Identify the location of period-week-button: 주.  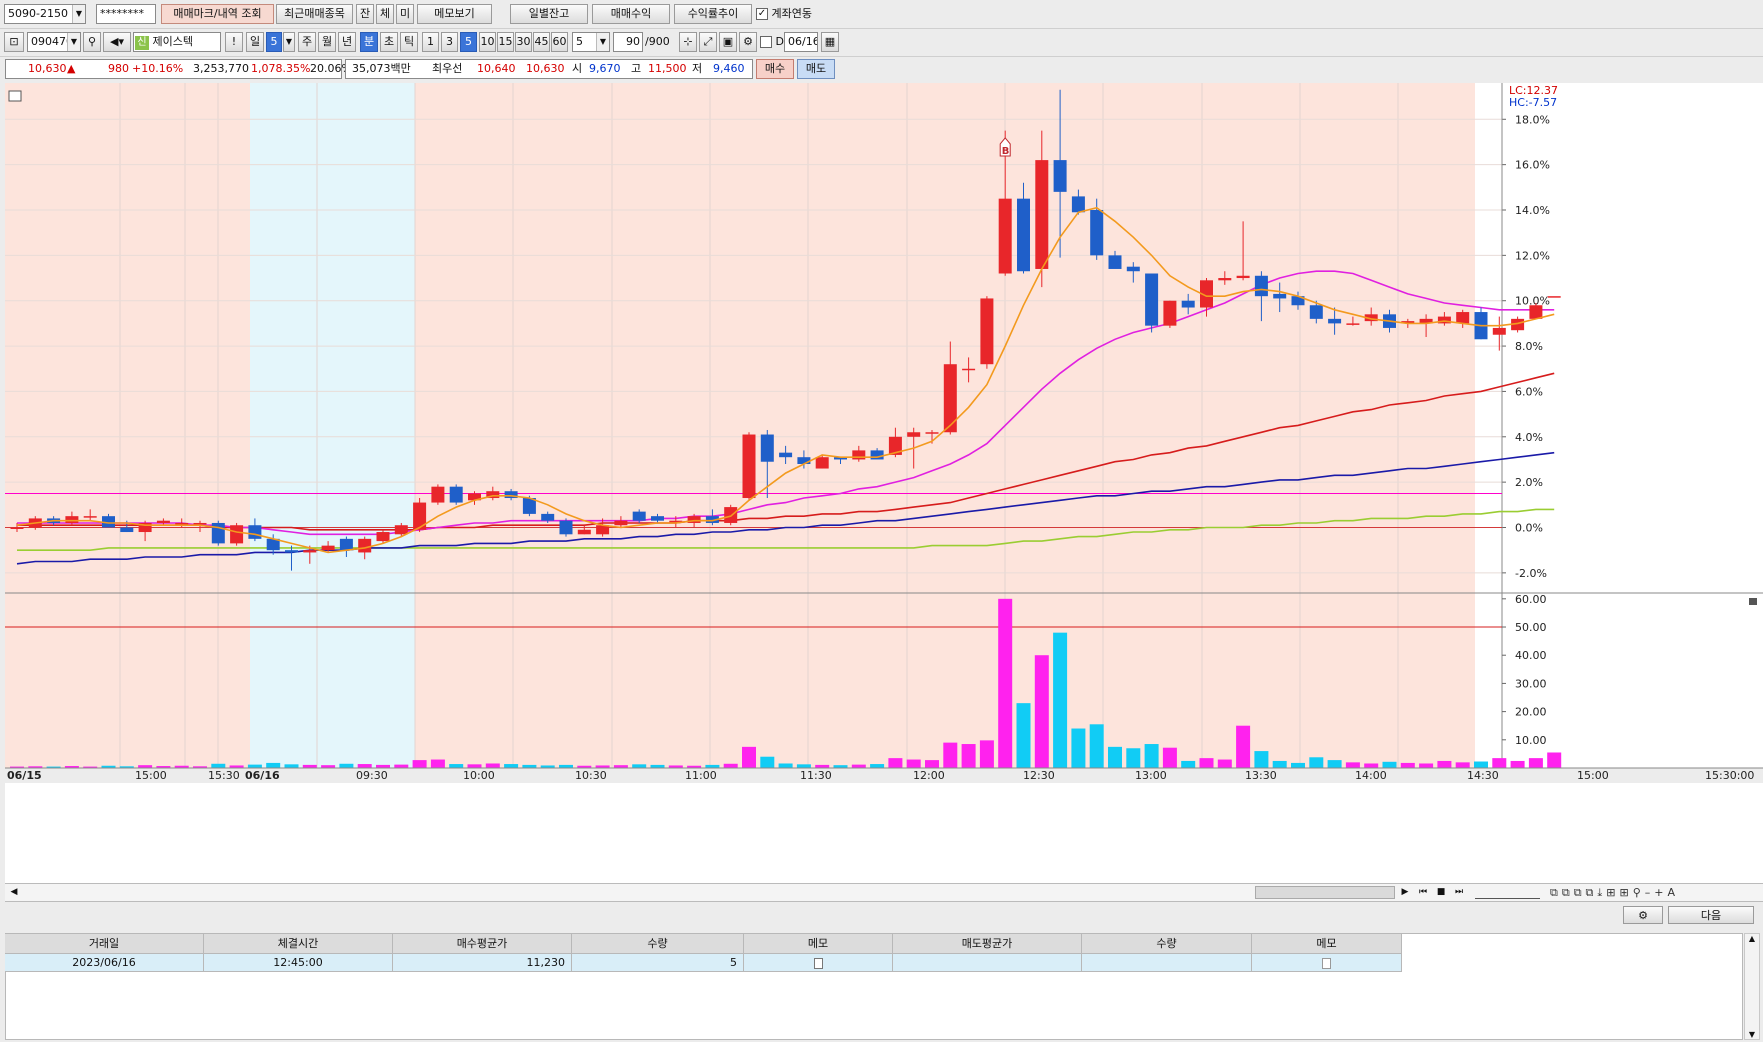
(307, 42).